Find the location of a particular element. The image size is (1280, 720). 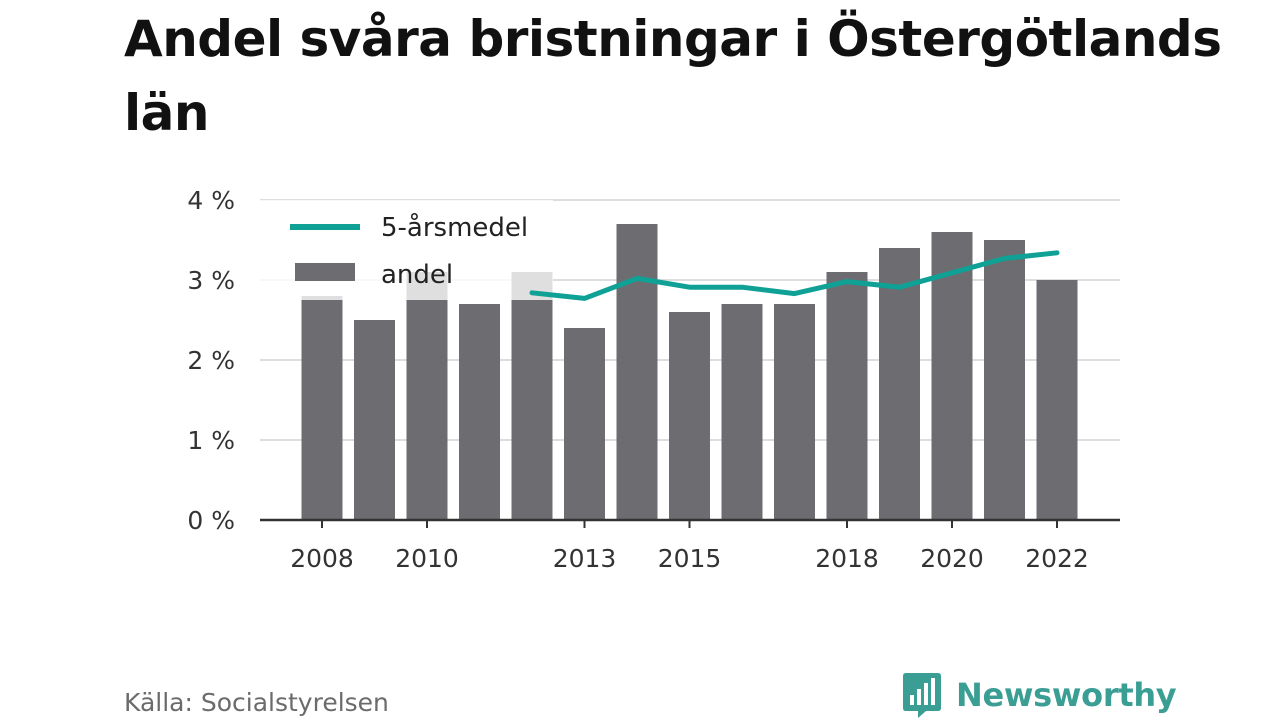

y-tick-label: 0 % is located at coordinates (211, 520).